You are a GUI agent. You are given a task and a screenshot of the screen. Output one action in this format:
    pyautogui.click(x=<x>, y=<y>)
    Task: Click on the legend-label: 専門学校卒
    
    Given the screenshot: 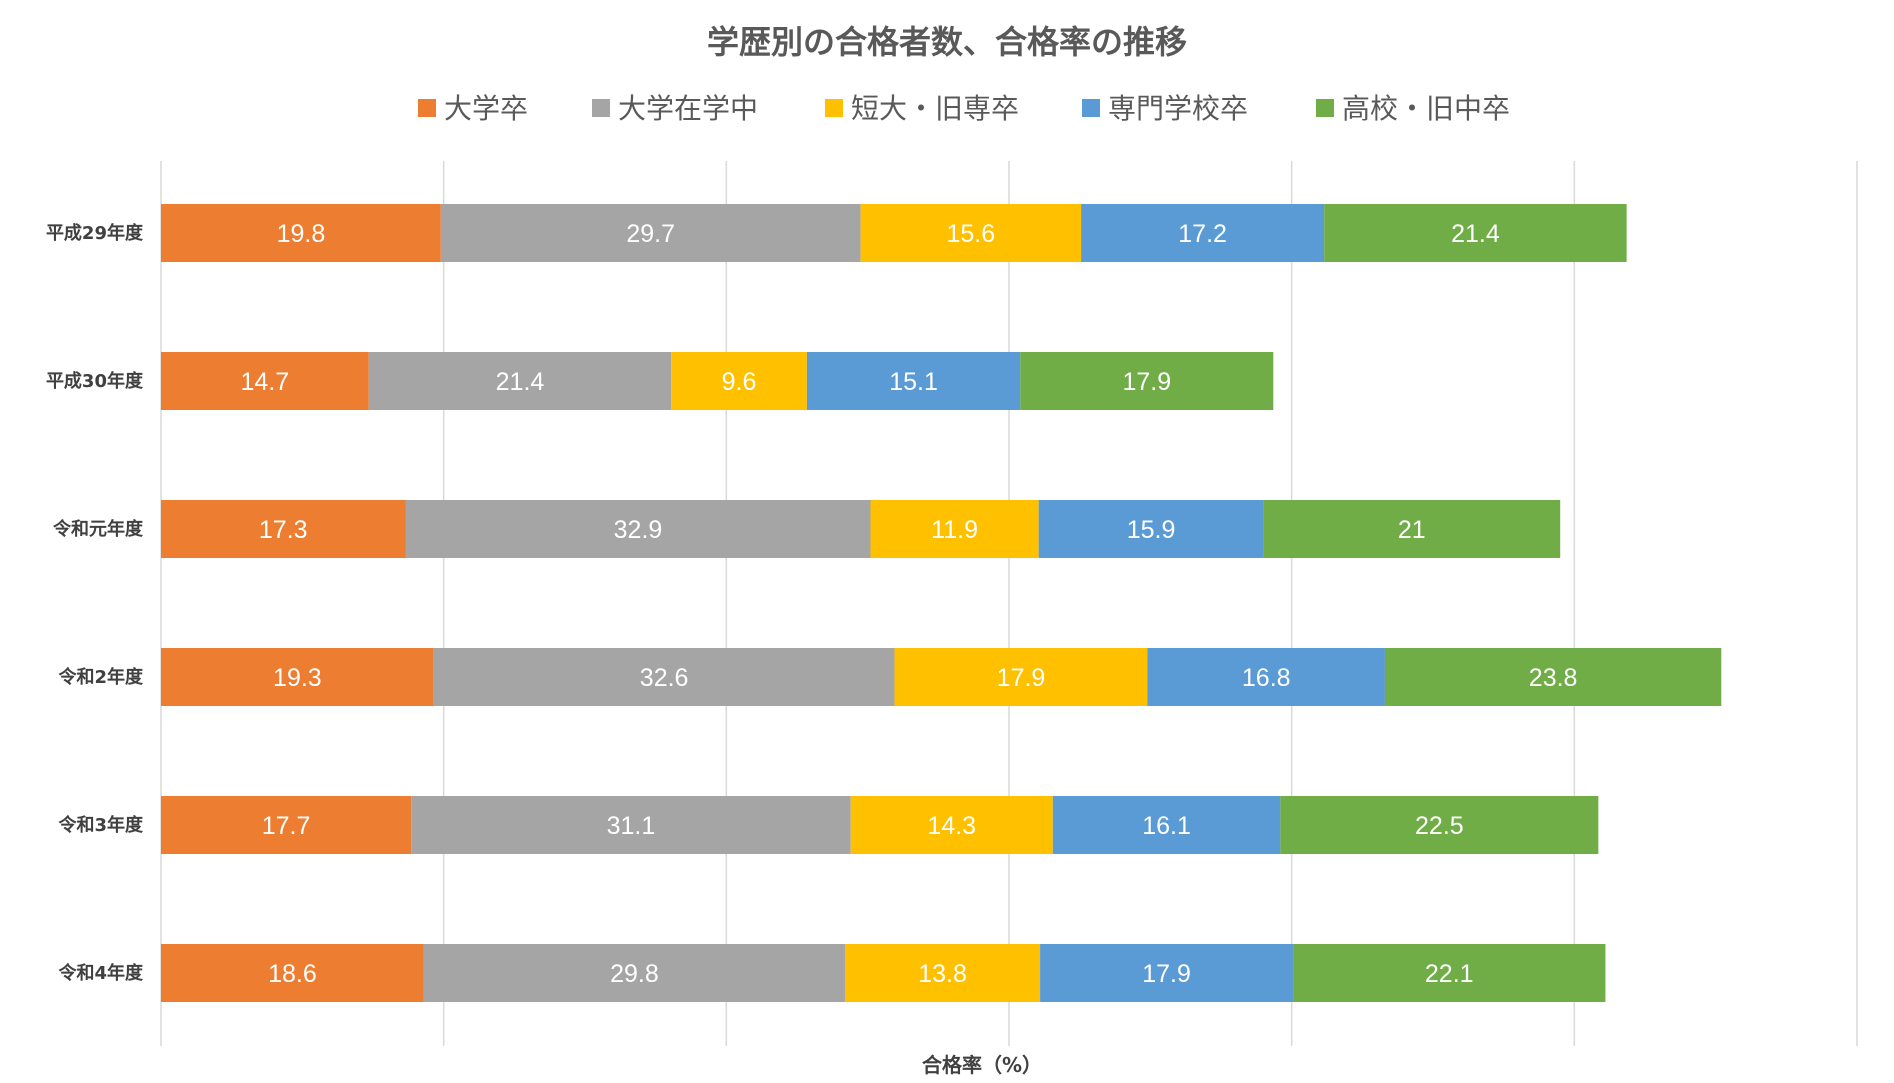 What is the action you would take?
    pyautogui.click(x=1178, y=108)
    